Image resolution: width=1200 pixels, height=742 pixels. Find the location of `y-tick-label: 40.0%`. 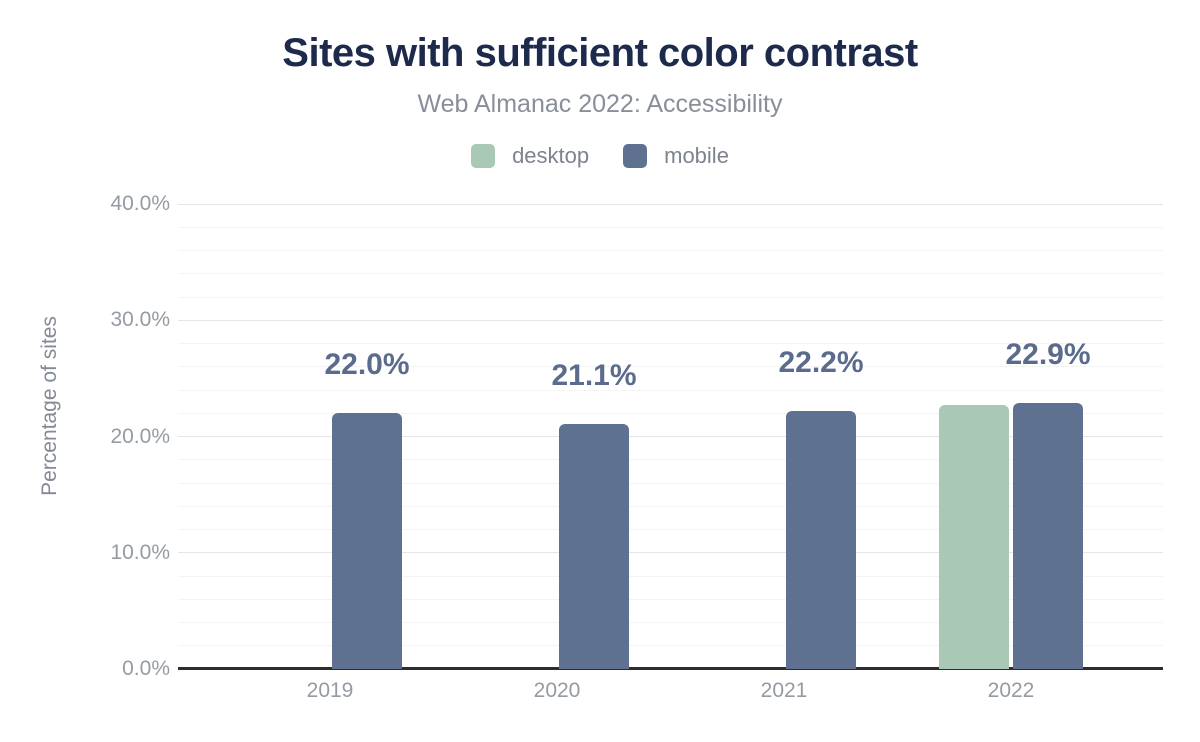

y-tick-label: 40.0% is located at coordinates (140, 203).